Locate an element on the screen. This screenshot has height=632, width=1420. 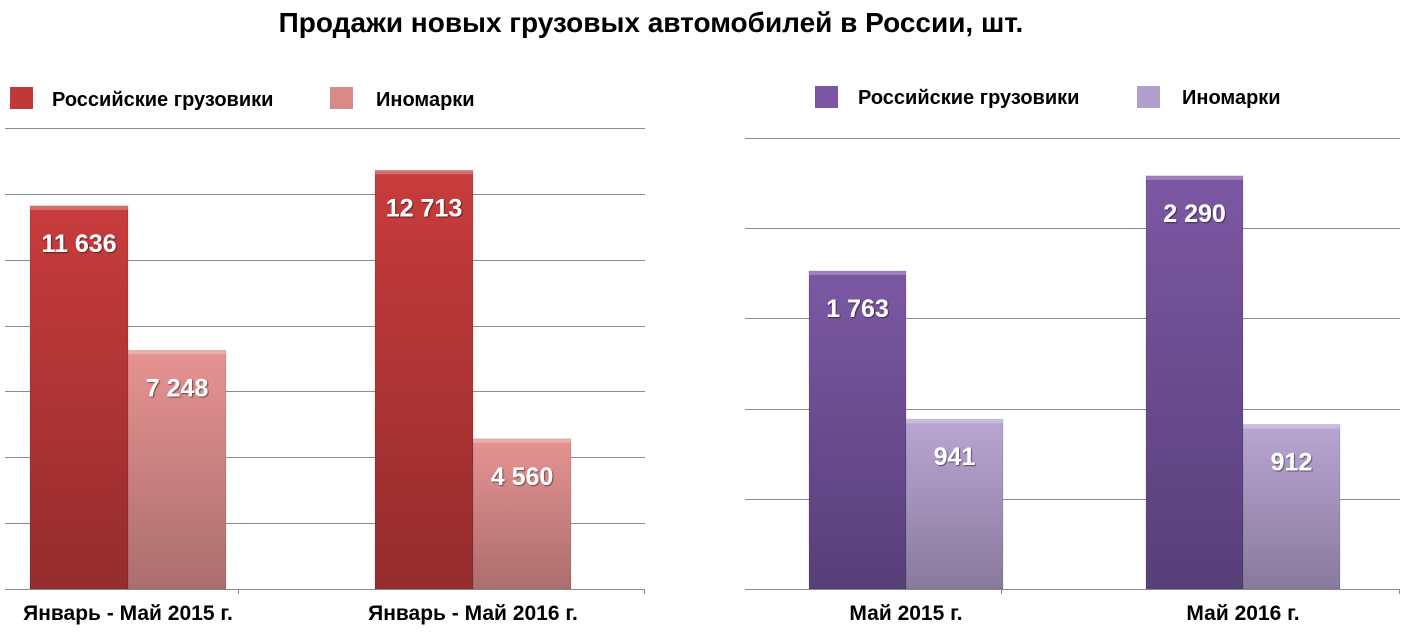
data-label: 12 713 is located at coordinates (424, 208).